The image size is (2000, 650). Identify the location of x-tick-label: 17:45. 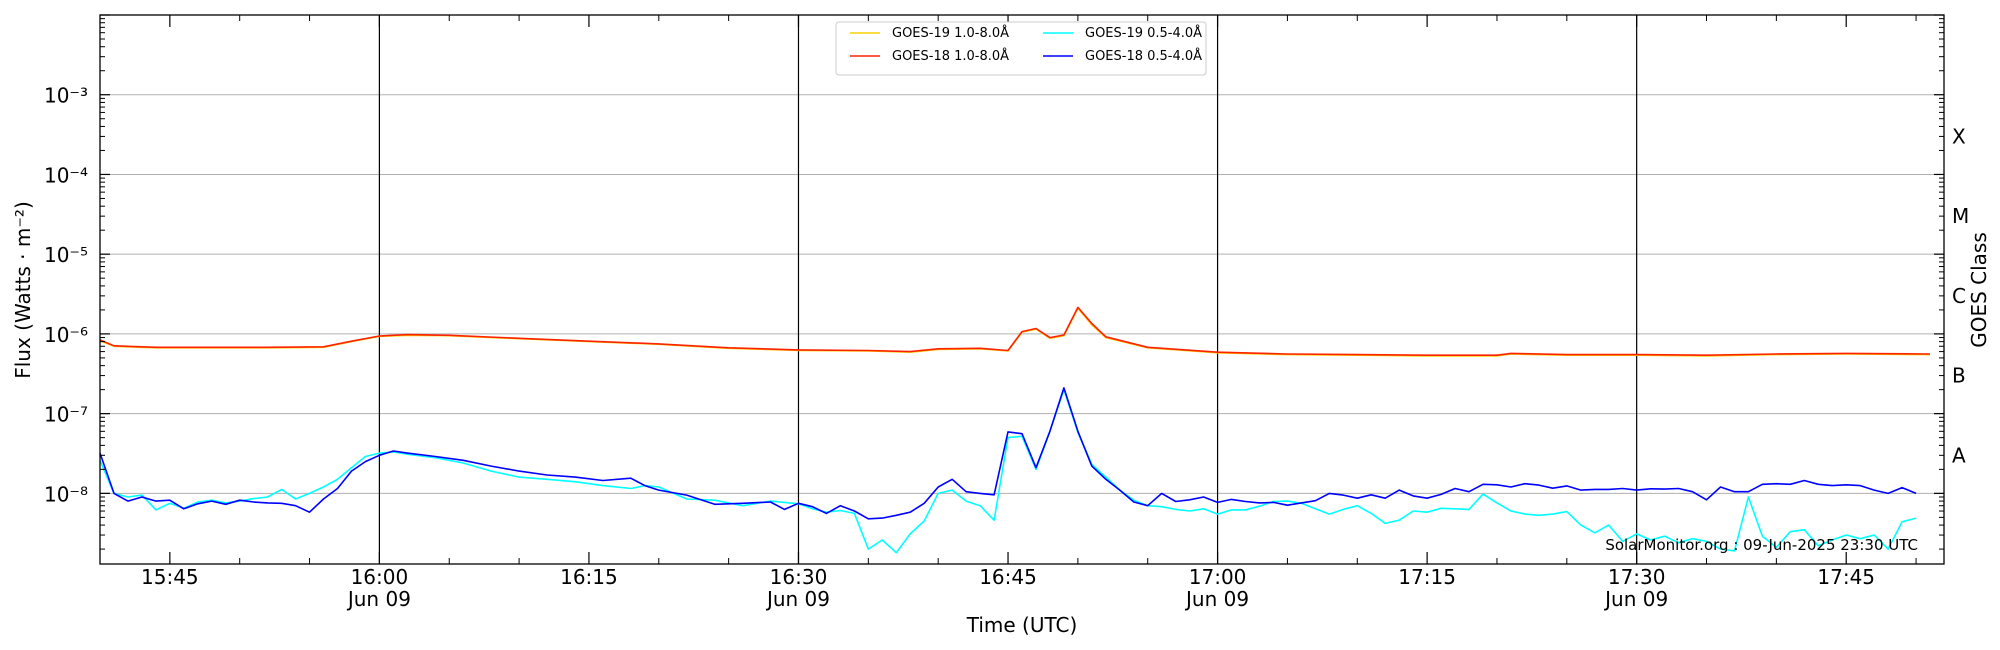
(1846, 577).